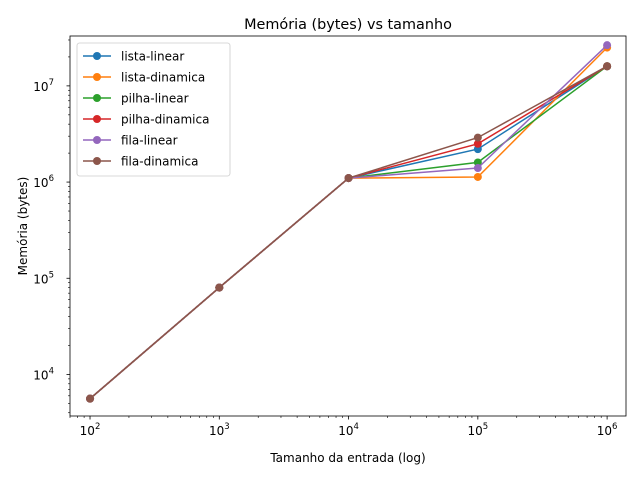 The width and height of the screenshot is (640, 480). Describe the element at coordinates (149, 141) in the screenshot. I see `legend-label: fila-linear` at that location.